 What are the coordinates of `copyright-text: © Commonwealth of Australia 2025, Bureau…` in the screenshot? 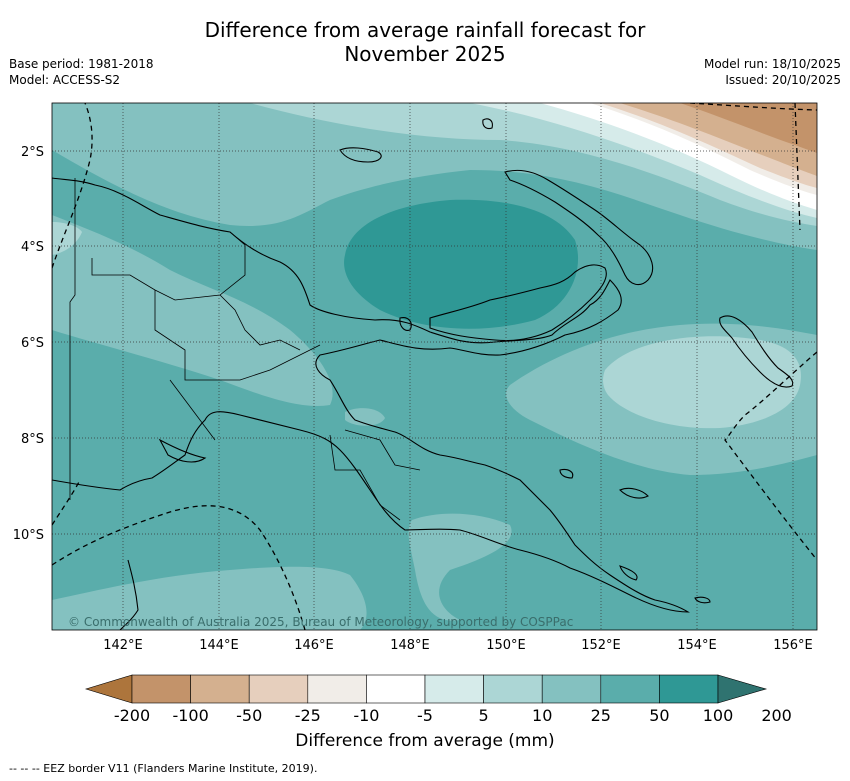 It's located at (320, 622).